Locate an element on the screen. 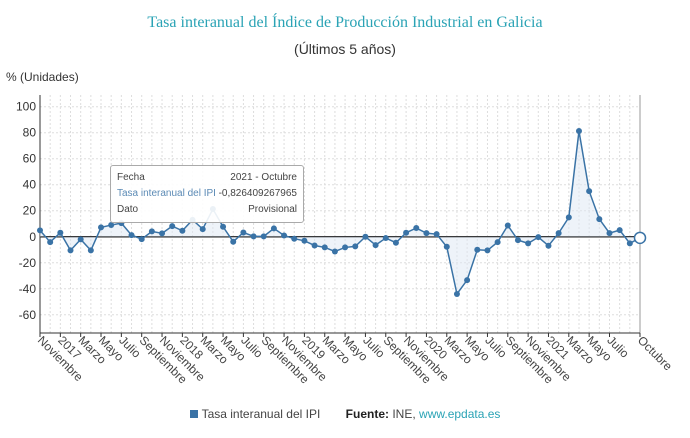 This screenshot has height=438, width=690. tooltip-series-value: -0,826409267965 is located at coordinates (257, 193).